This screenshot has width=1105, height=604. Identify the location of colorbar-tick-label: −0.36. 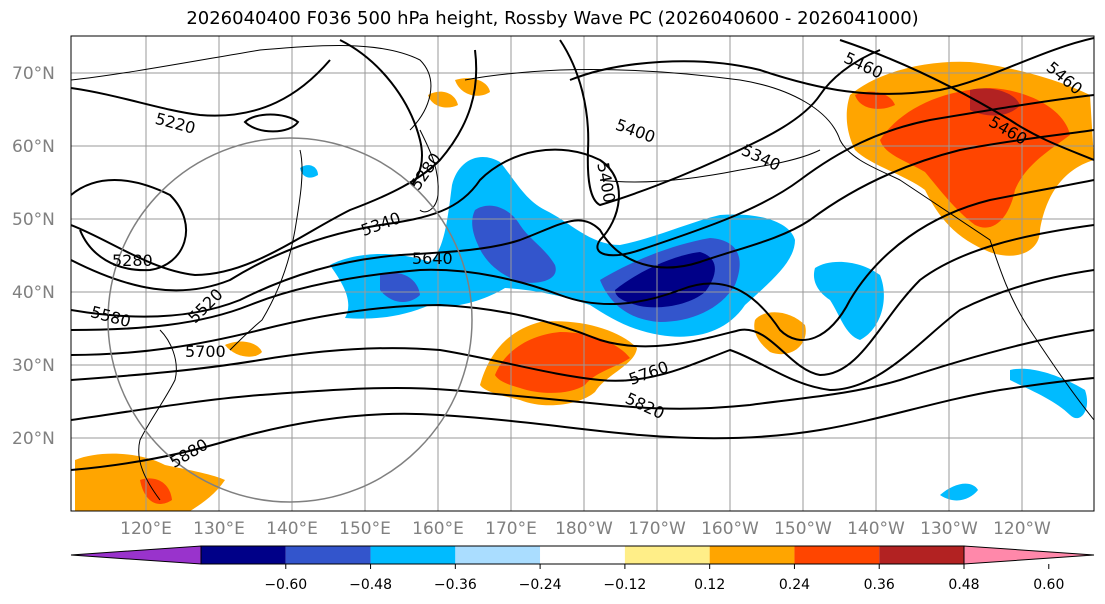
(455, 585).